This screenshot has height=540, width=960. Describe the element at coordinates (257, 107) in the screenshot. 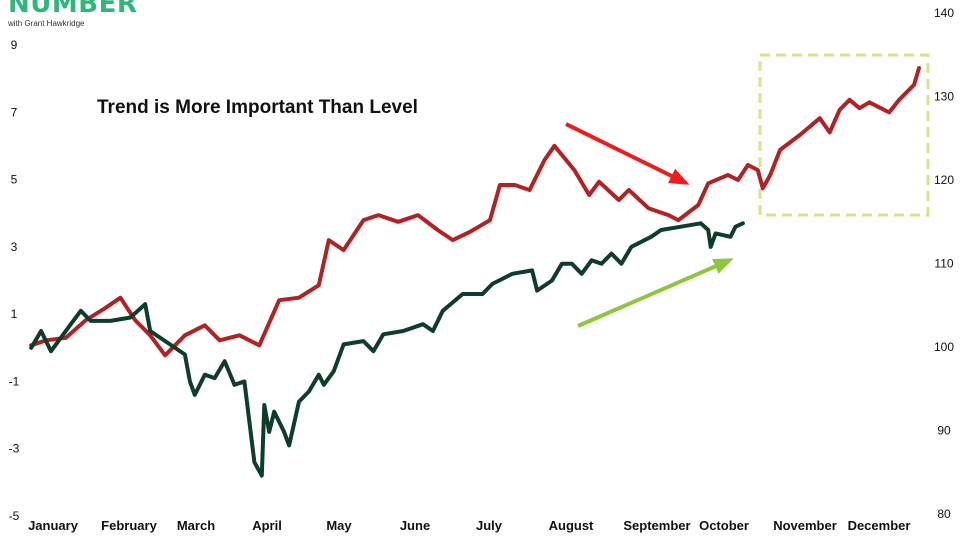

I see `chart-title: Trend is More Important Than Level` at that location.